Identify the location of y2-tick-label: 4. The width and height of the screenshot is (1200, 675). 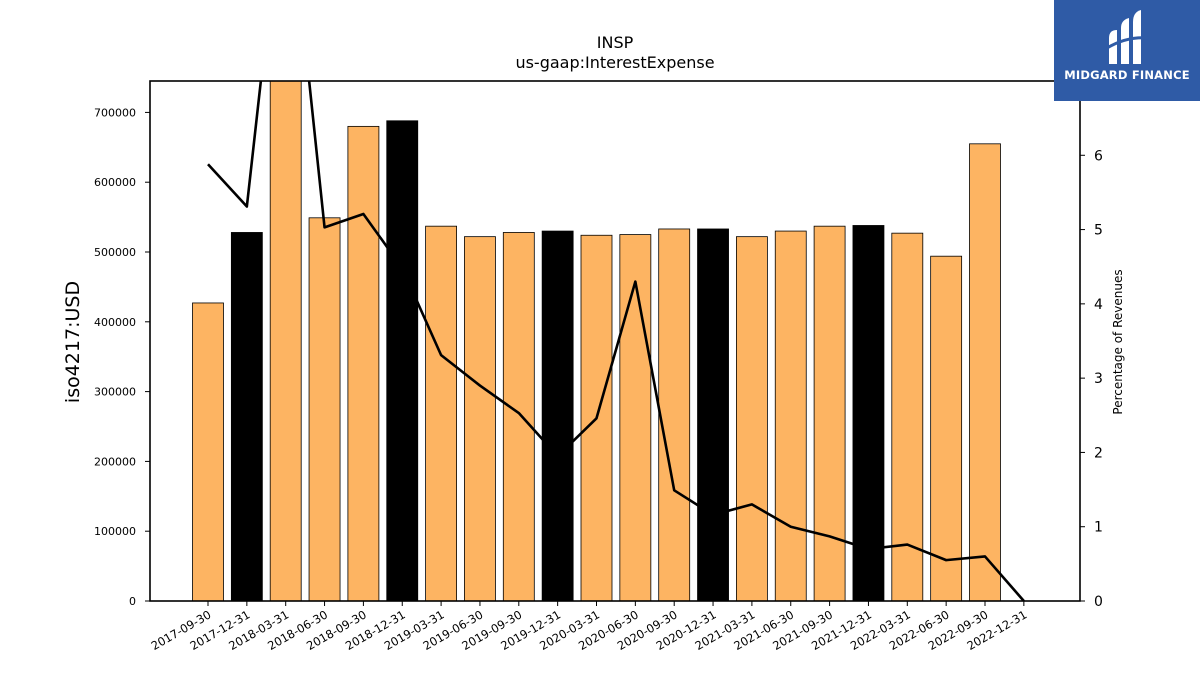
(1098, 305).